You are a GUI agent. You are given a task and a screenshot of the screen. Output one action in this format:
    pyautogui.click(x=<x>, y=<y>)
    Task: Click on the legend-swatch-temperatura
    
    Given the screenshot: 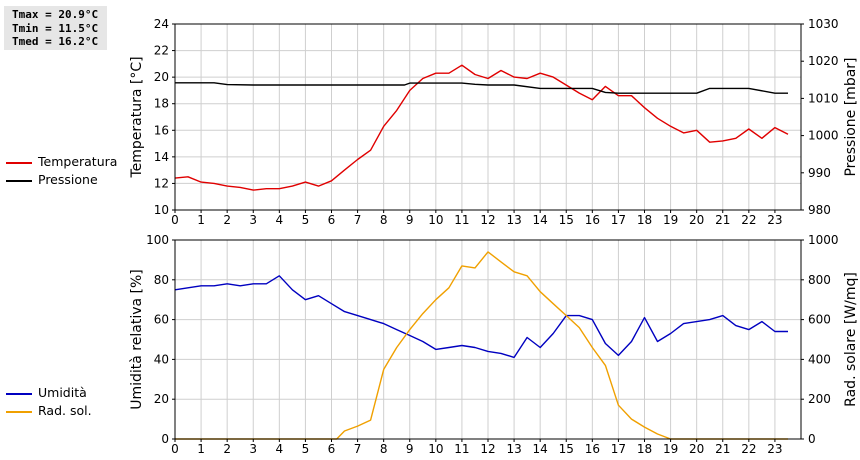 What is the action you would take?
    pyautogui.click(x=19, y=162)
    